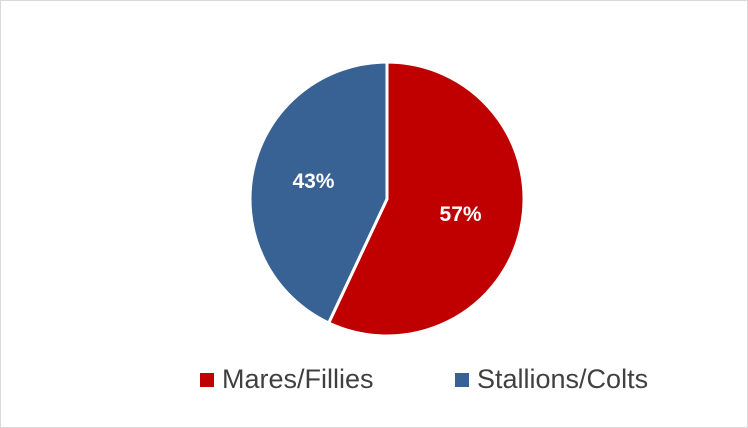  What do you see at coordinates (298, 379) in the screenshot?
I see `legend-label: Mares/Fillies` at bounding box center [298, 379].